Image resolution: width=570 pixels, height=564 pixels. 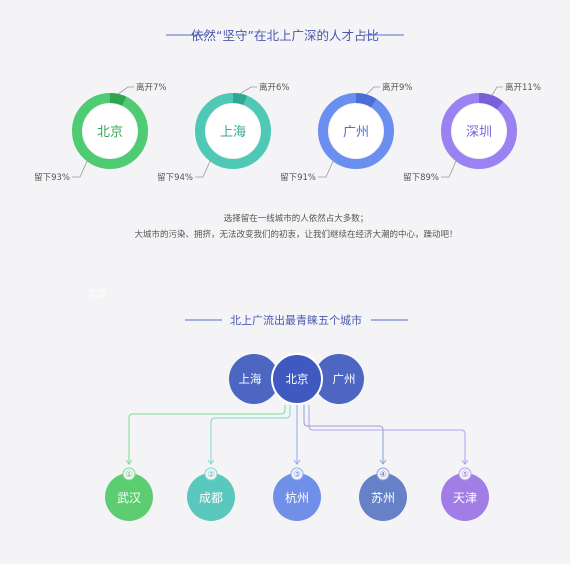 I want to click on rank-number: ②, so click(x=211, y=475).